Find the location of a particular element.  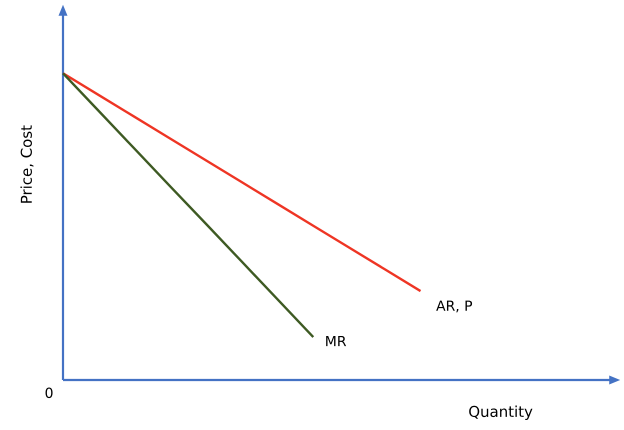

y-axis-title: Price, Cost is located at coordinates (27, 164).